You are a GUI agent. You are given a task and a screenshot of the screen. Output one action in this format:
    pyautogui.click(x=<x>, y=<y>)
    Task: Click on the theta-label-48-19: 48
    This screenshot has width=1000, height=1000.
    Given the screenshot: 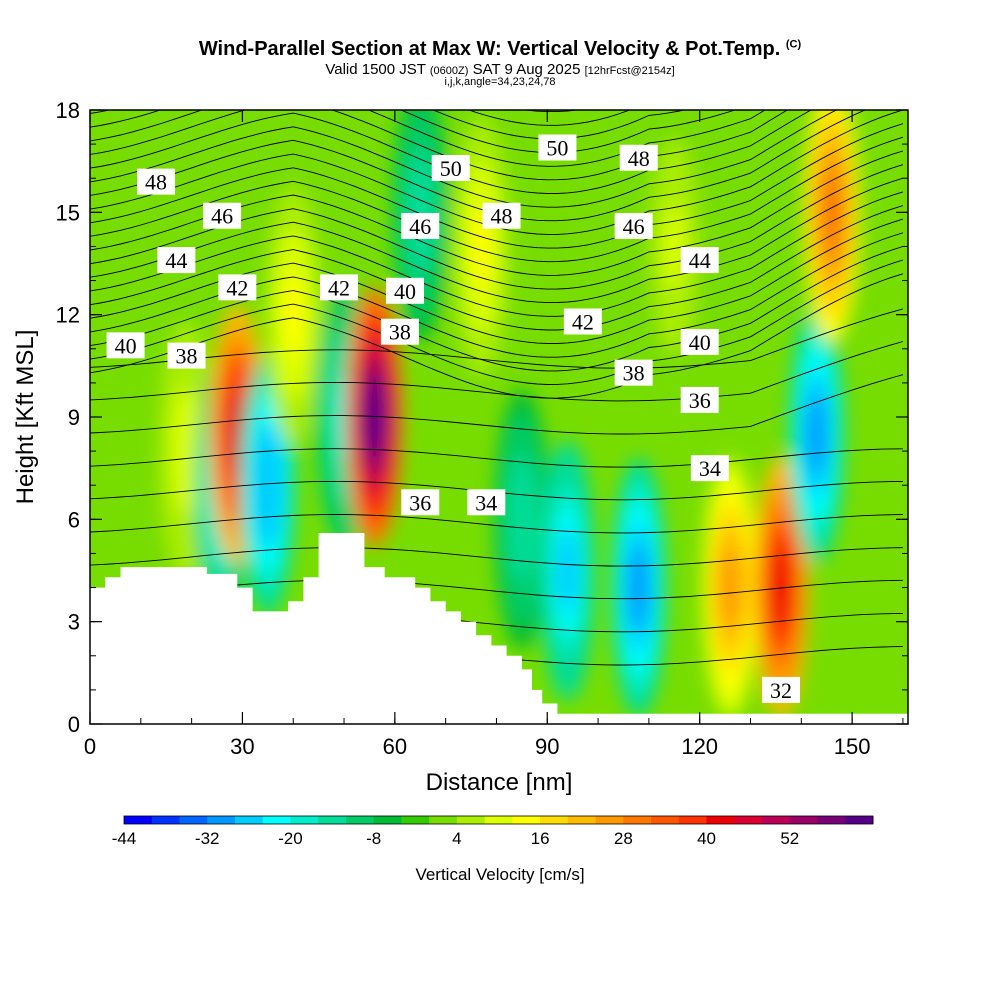 What is the action you would take?
    pyautogui.click(x=156, y=181)
    